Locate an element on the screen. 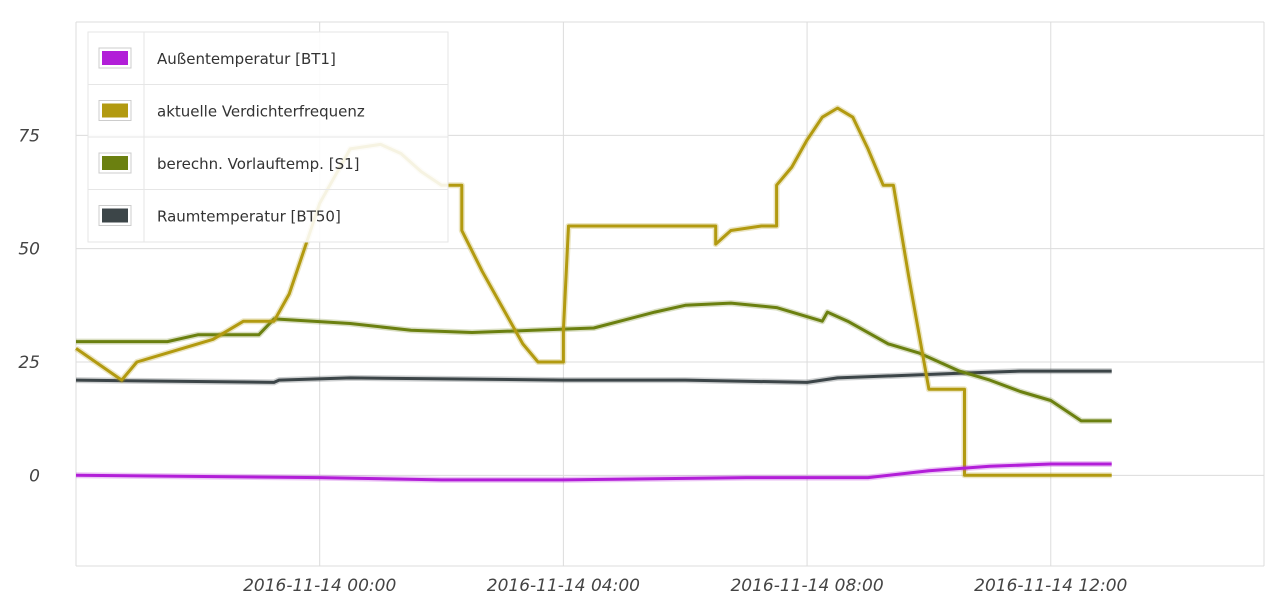 Image resolution: width=1280 pixels, height=611 pixels. legend-label: Außentemperatur [BT1] is located at coordinates (246, 59).